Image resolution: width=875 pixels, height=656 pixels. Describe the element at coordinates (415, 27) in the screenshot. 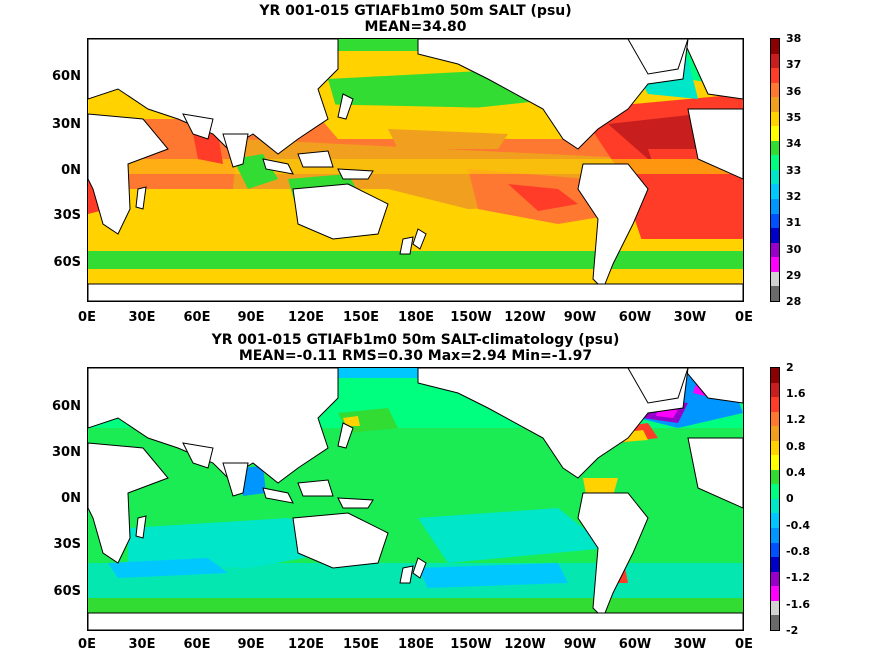

I see `top-map-title-line2: MEAN=34.80` at that location.